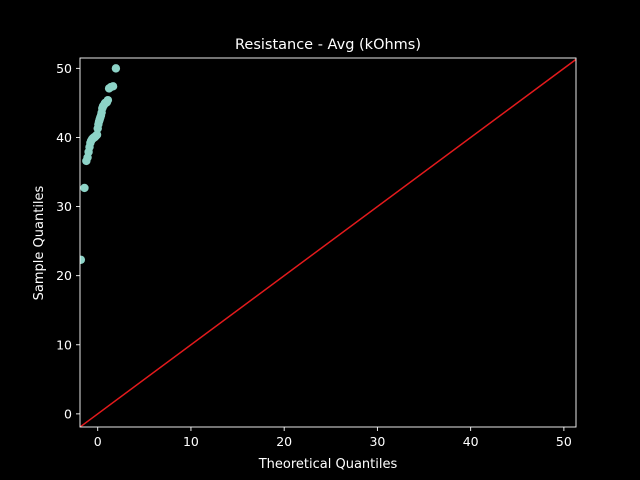 The width and height of the screenshot is (640, 480). Describe the element at coordinates (64, 137) in the screenshot. I see `y-tick-label: 40` at that location.